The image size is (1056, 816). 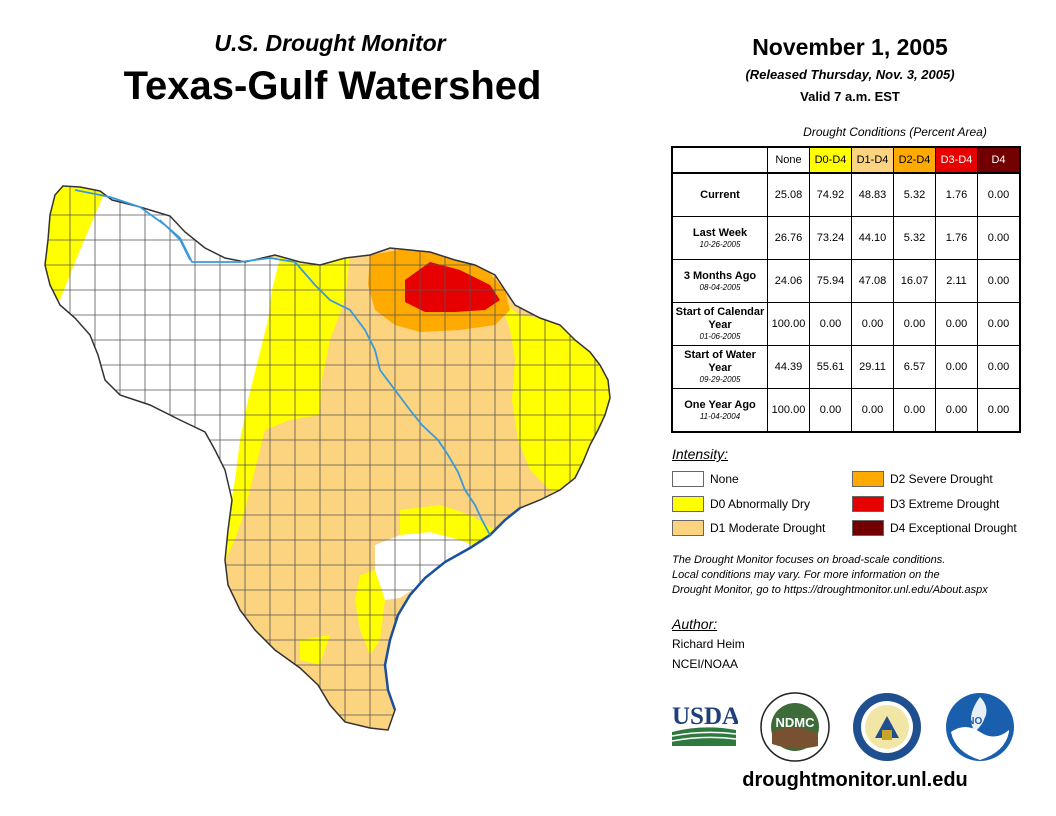 I want to click on legend-label-d0: D0 Abnormally Dry, so click(x=760, y=504).